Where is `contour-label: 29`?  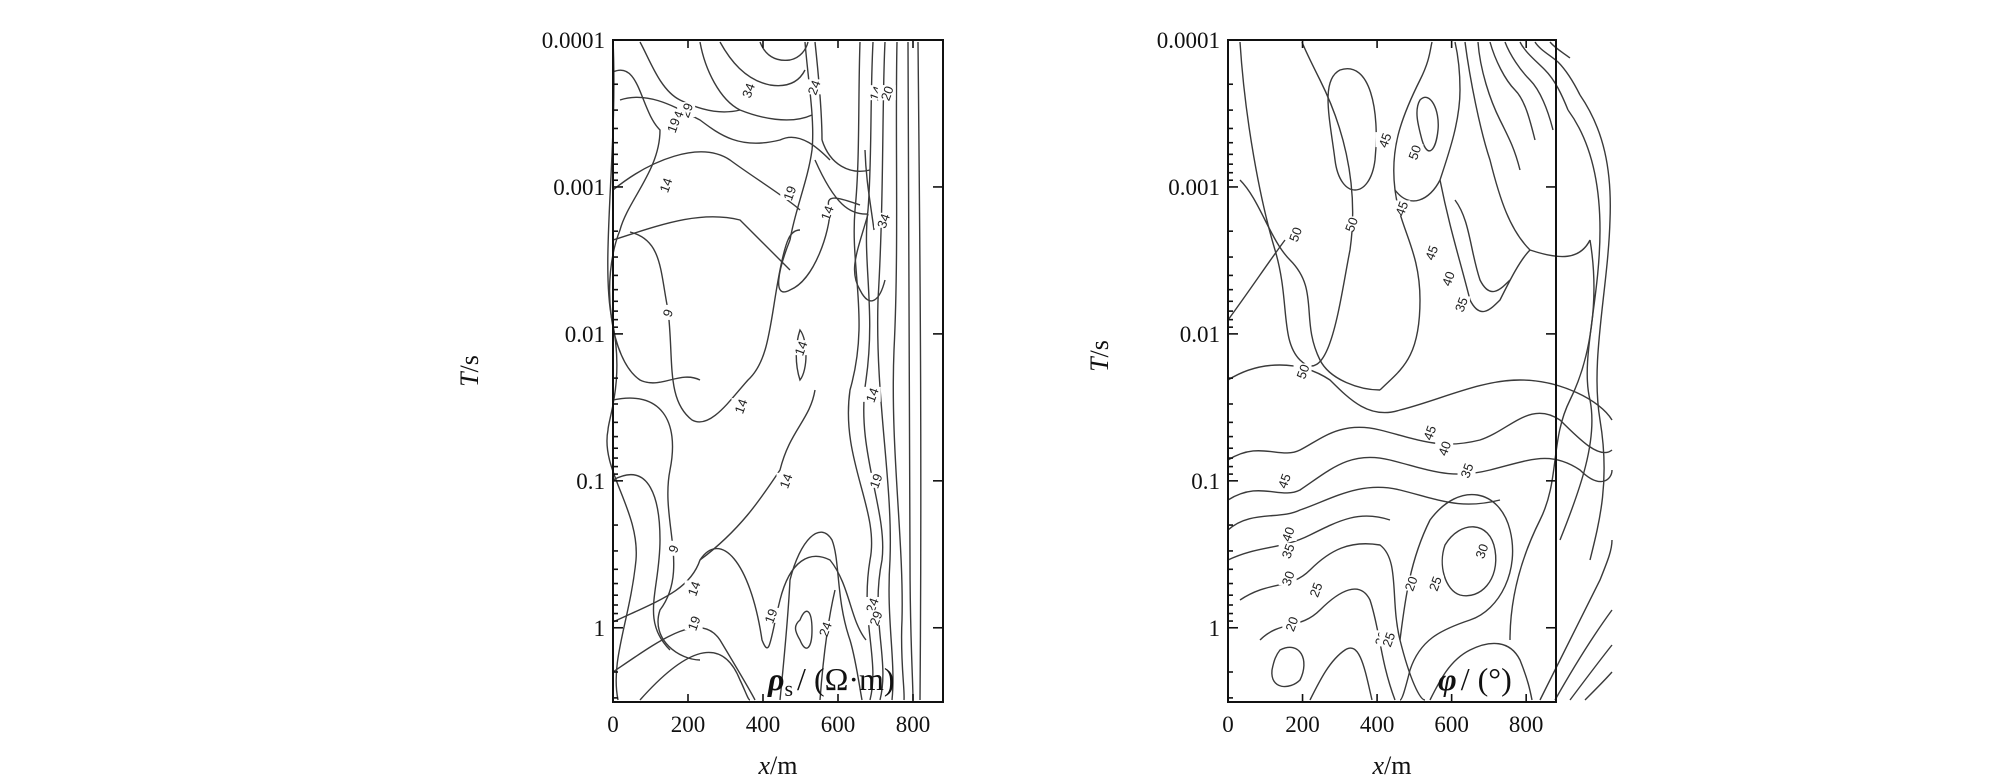 contour-label: 29 is located at coordinates (875, 618).